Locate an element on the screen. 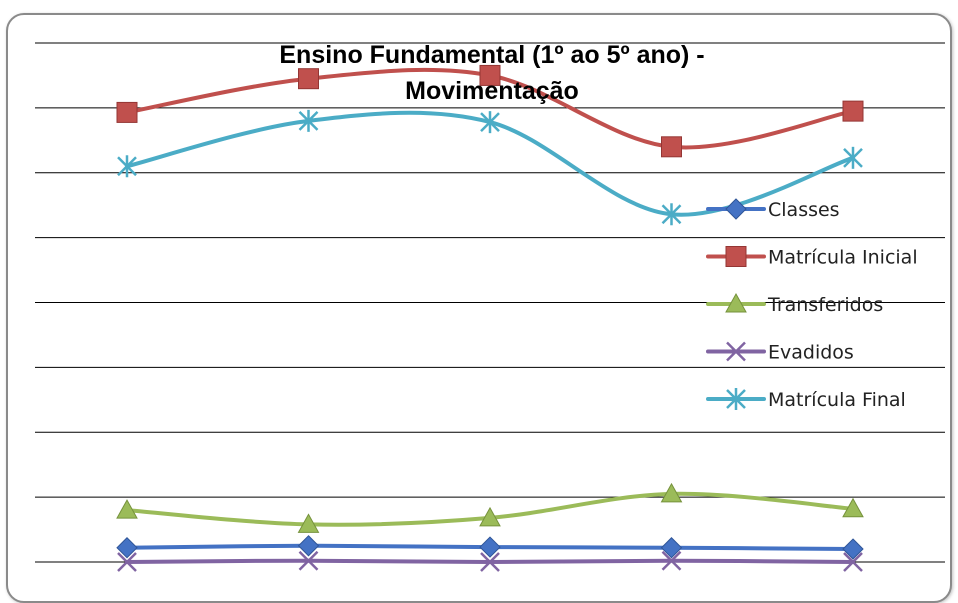 The height and width of the screenshot is (603, 958). chart-title-line-2: Movimentação is located at coordinates (492, 91).